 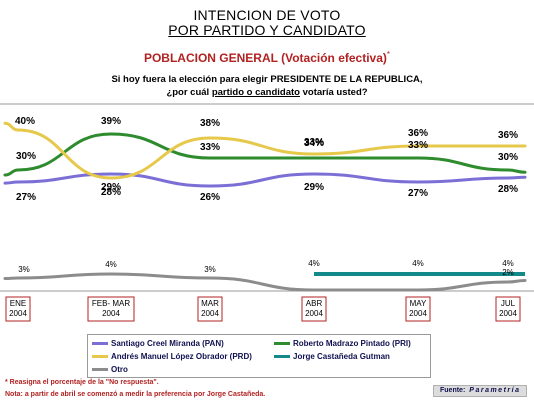 What do you see at coordinates (210, 123) in the screenshot?
I see `data-label-lopez-2: 38%` at bounding box center [210, 123].